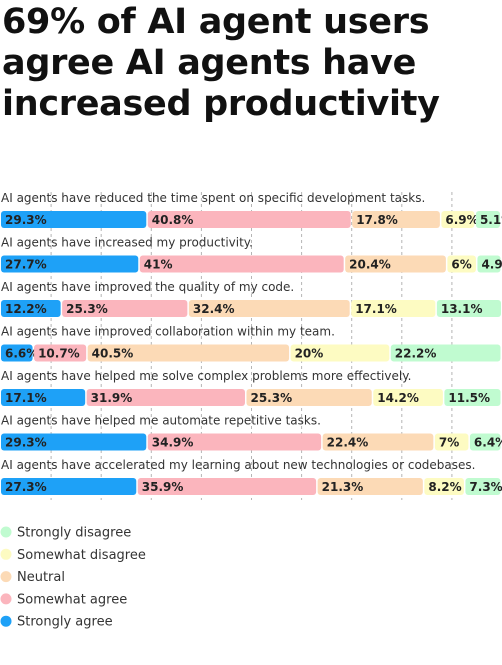 The width and height of the screenshot is (502, 665). I want to click on data-label: 20%, so click(309, 354).